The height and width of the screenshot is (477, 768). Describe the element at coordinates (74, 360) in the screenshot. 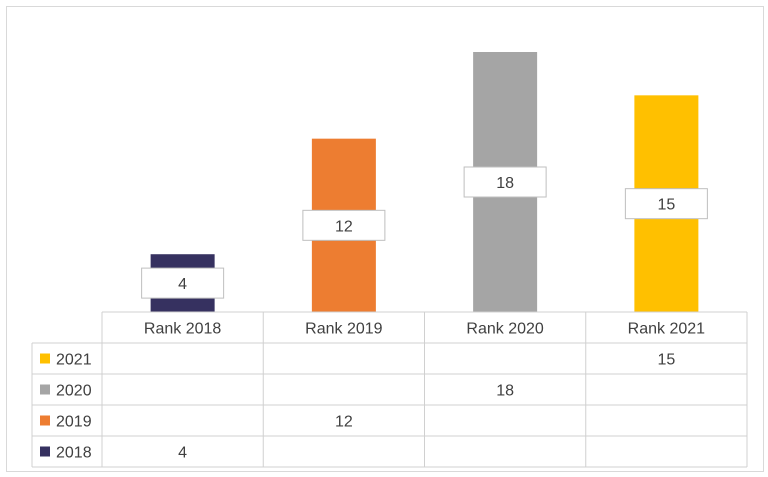

I see `legend-label: 2021` at that location.